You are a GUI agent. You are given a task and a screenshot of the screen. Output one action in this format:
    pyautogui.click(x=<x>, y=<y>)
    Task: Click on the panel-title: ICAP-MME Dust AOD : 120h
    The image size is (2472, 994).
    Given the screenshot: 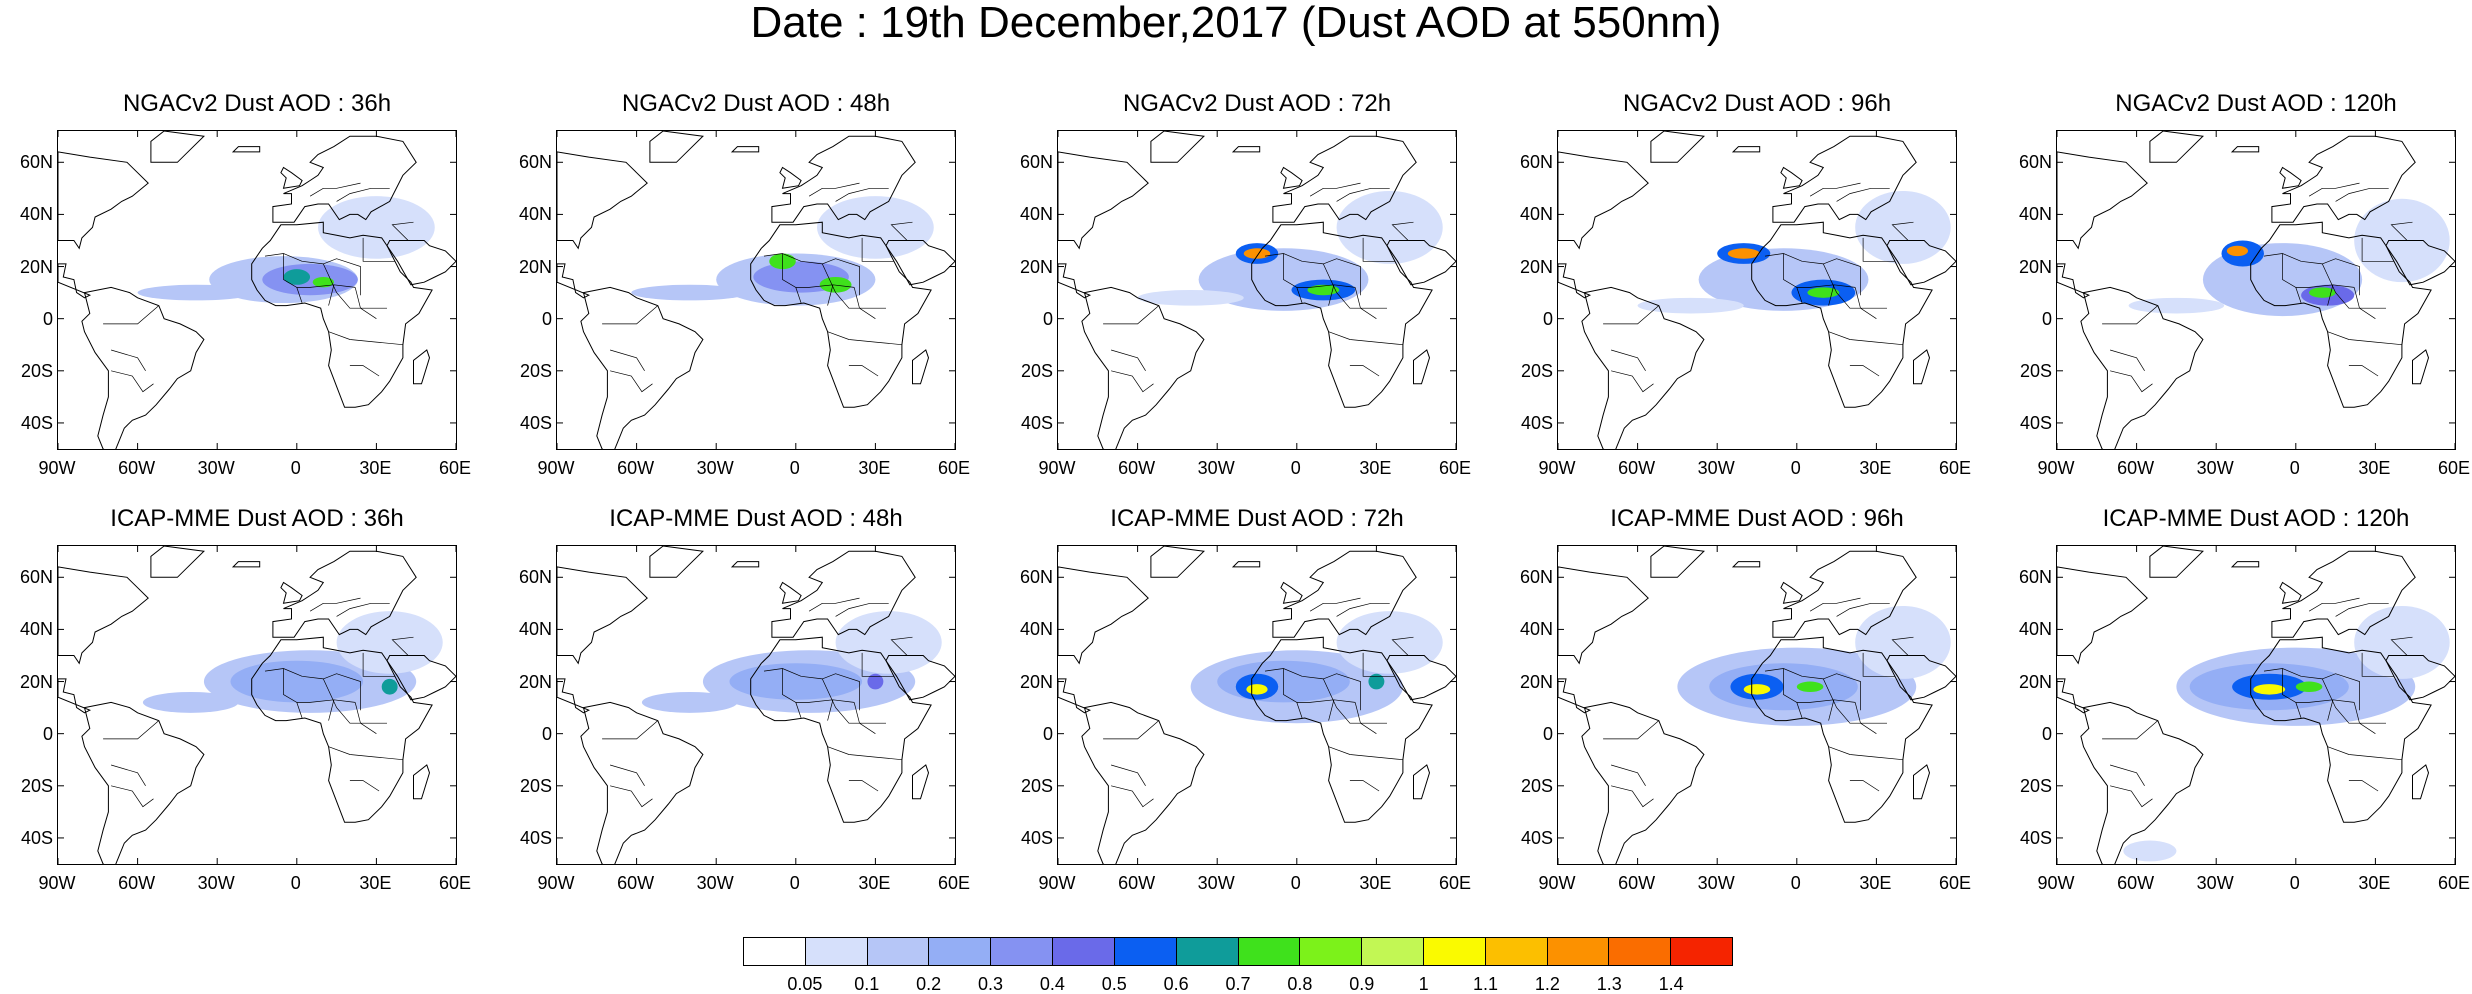 What is the action you would take?
    pyautogui.click(x=2256, y=518)
    